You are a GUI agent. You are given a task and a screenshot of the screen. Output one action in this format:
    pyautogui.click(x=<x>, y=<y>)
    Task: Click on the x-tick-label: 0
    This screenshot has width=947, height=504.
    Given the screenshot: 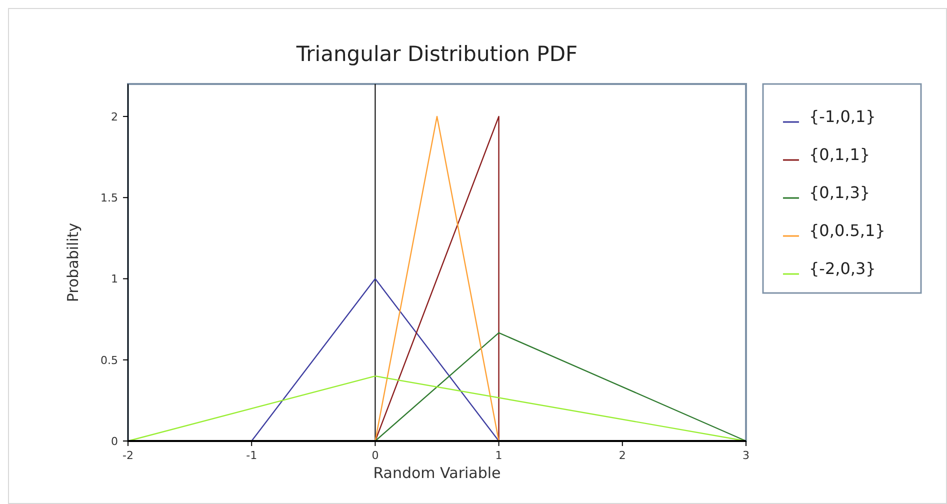 What is the action you would take?
    pyautogui.click(x=375, y=455)
    